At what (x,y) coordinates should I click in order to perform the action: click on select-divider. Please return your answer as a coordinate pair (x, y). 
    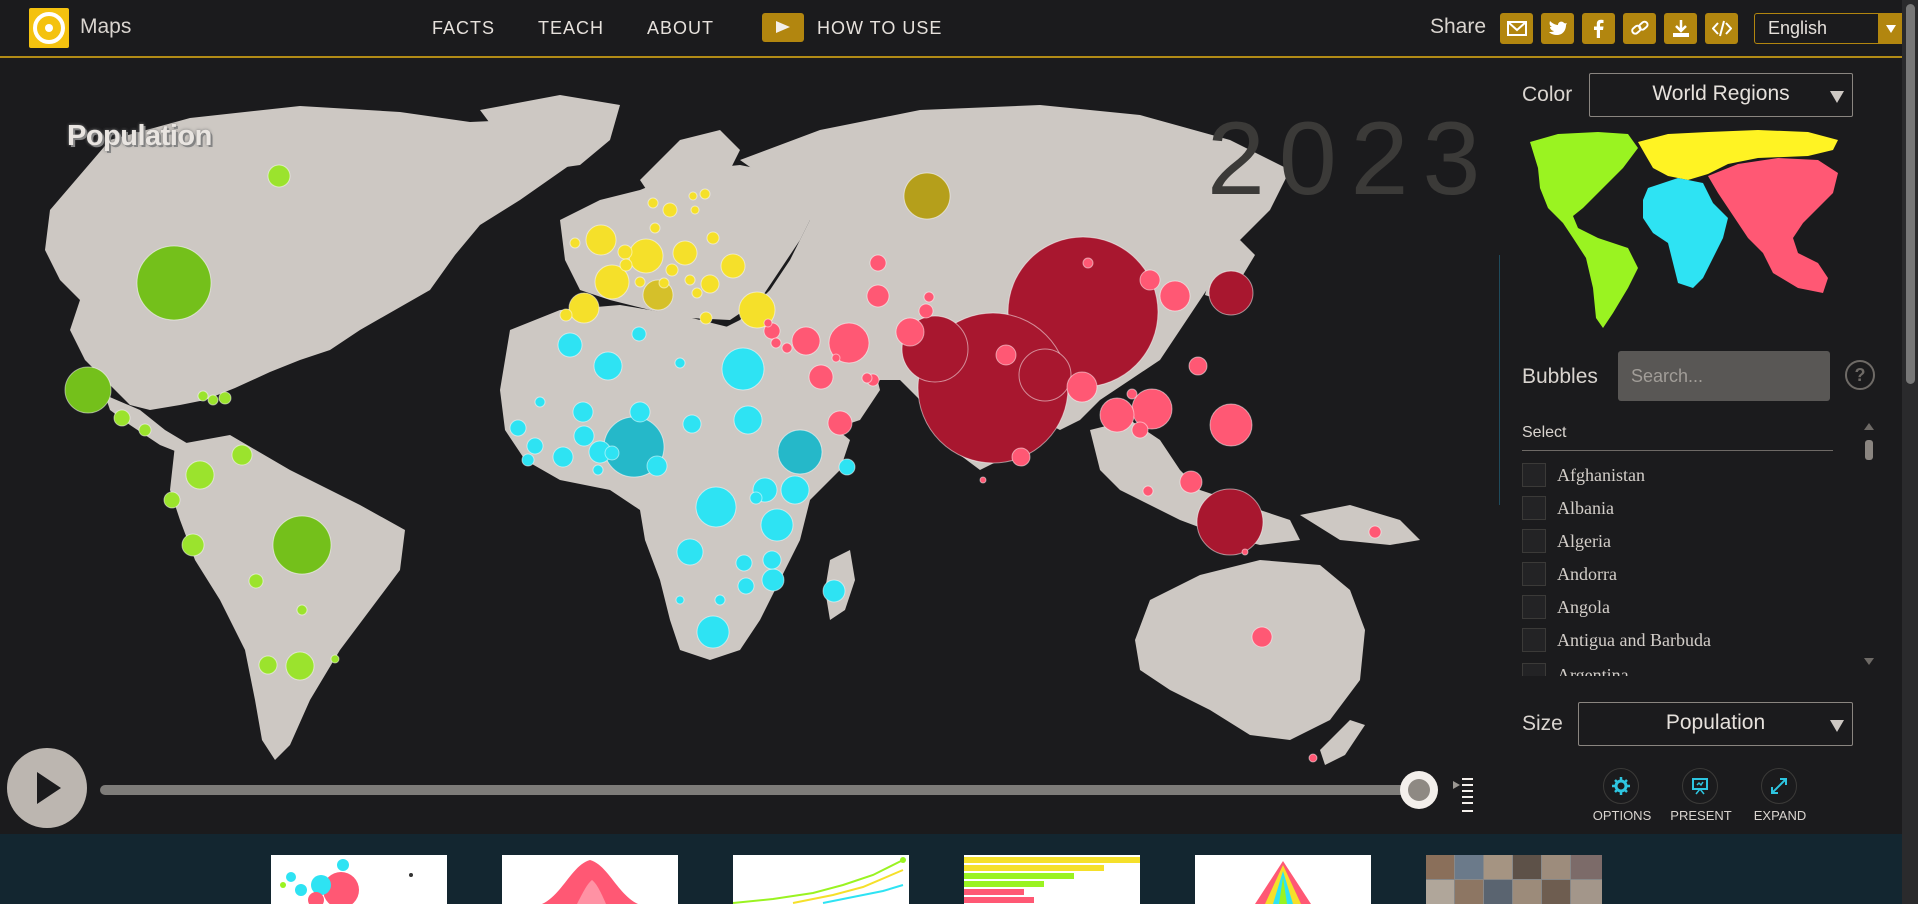
    Looking at the image, I should click on (1677, 450).